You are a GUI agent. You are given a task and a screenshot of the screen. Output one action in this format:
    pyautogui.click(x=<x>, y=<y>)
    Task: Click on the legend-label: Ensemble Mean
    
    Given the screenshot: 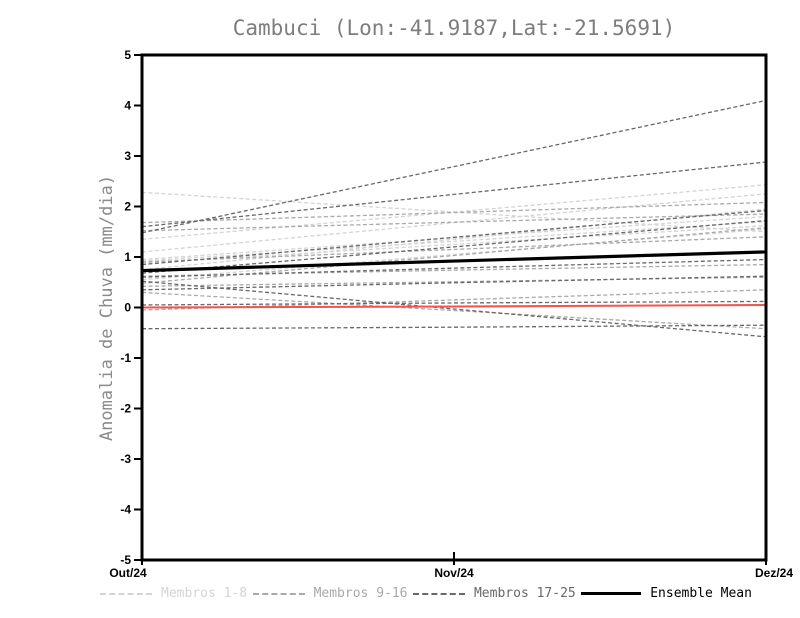 What is the action you would take?
    pyautogui.click(x=701, y=593)
    